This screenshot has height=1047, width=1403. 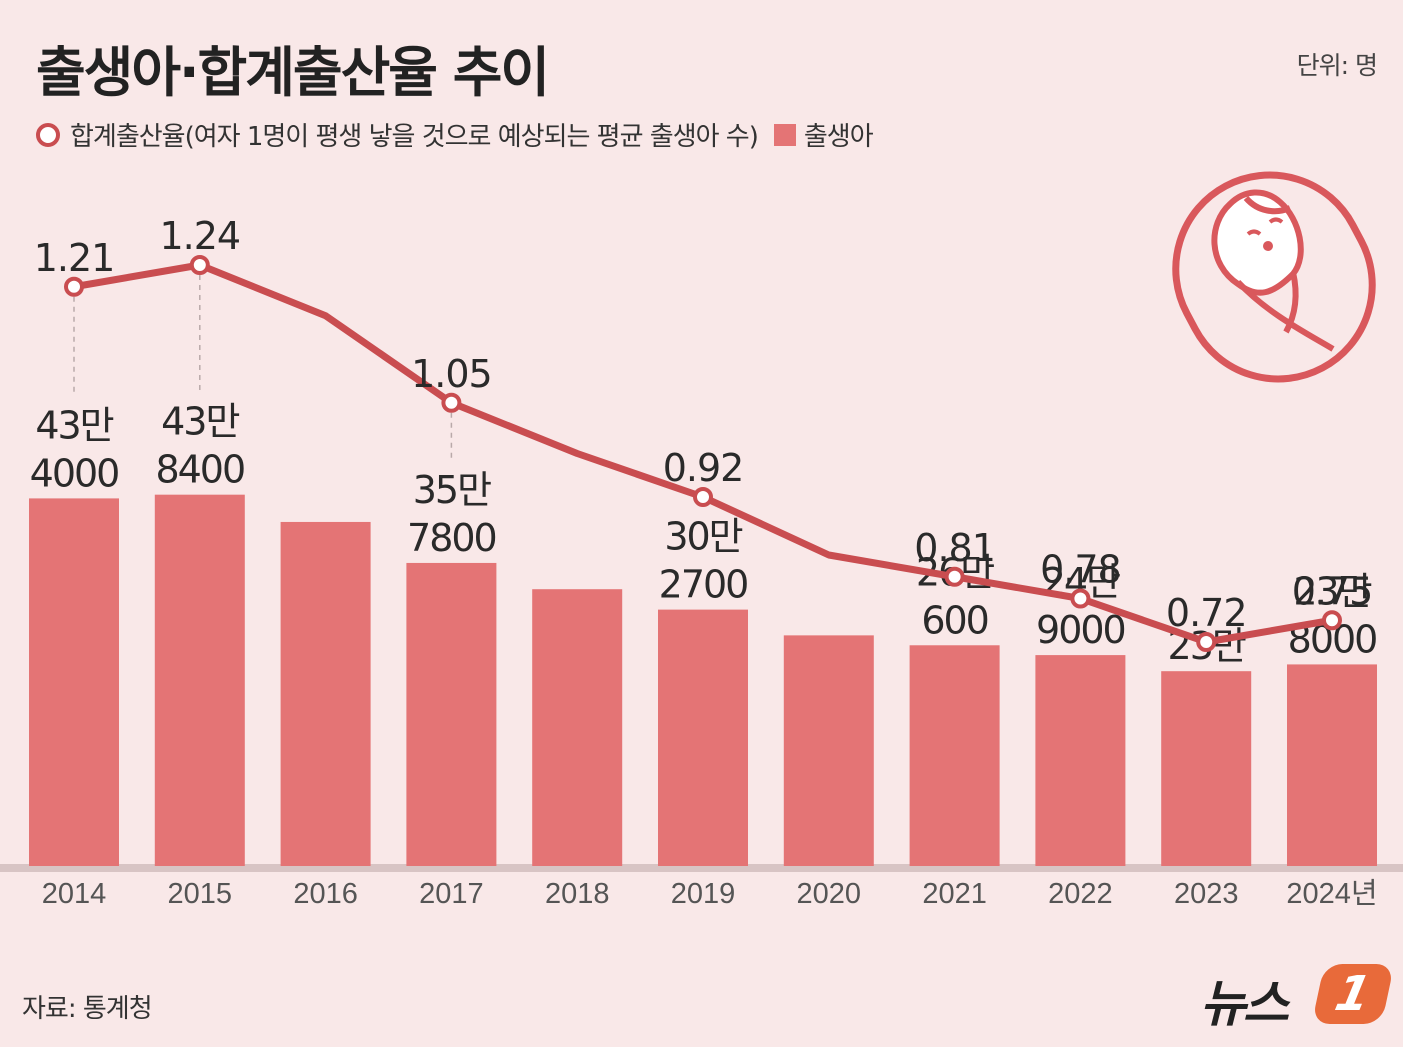 What do you see at coordinates (784, 134) in the screenshot?
I see `legend-bar-marker` at bounding box center [784, 134].